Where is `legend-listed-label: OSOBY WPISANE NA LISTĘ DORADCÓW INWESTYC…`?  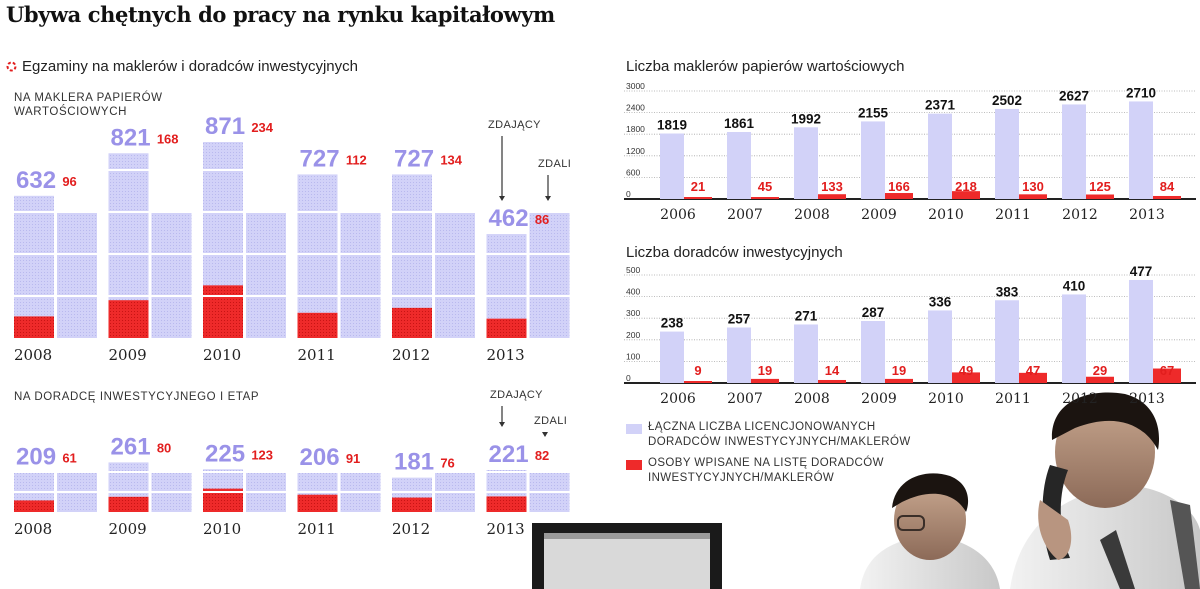
legend-listed-label: OSOBY WPISANE NA LISTĘ DORADCÓW INWESTYC… is located at coordinates (766, 470).